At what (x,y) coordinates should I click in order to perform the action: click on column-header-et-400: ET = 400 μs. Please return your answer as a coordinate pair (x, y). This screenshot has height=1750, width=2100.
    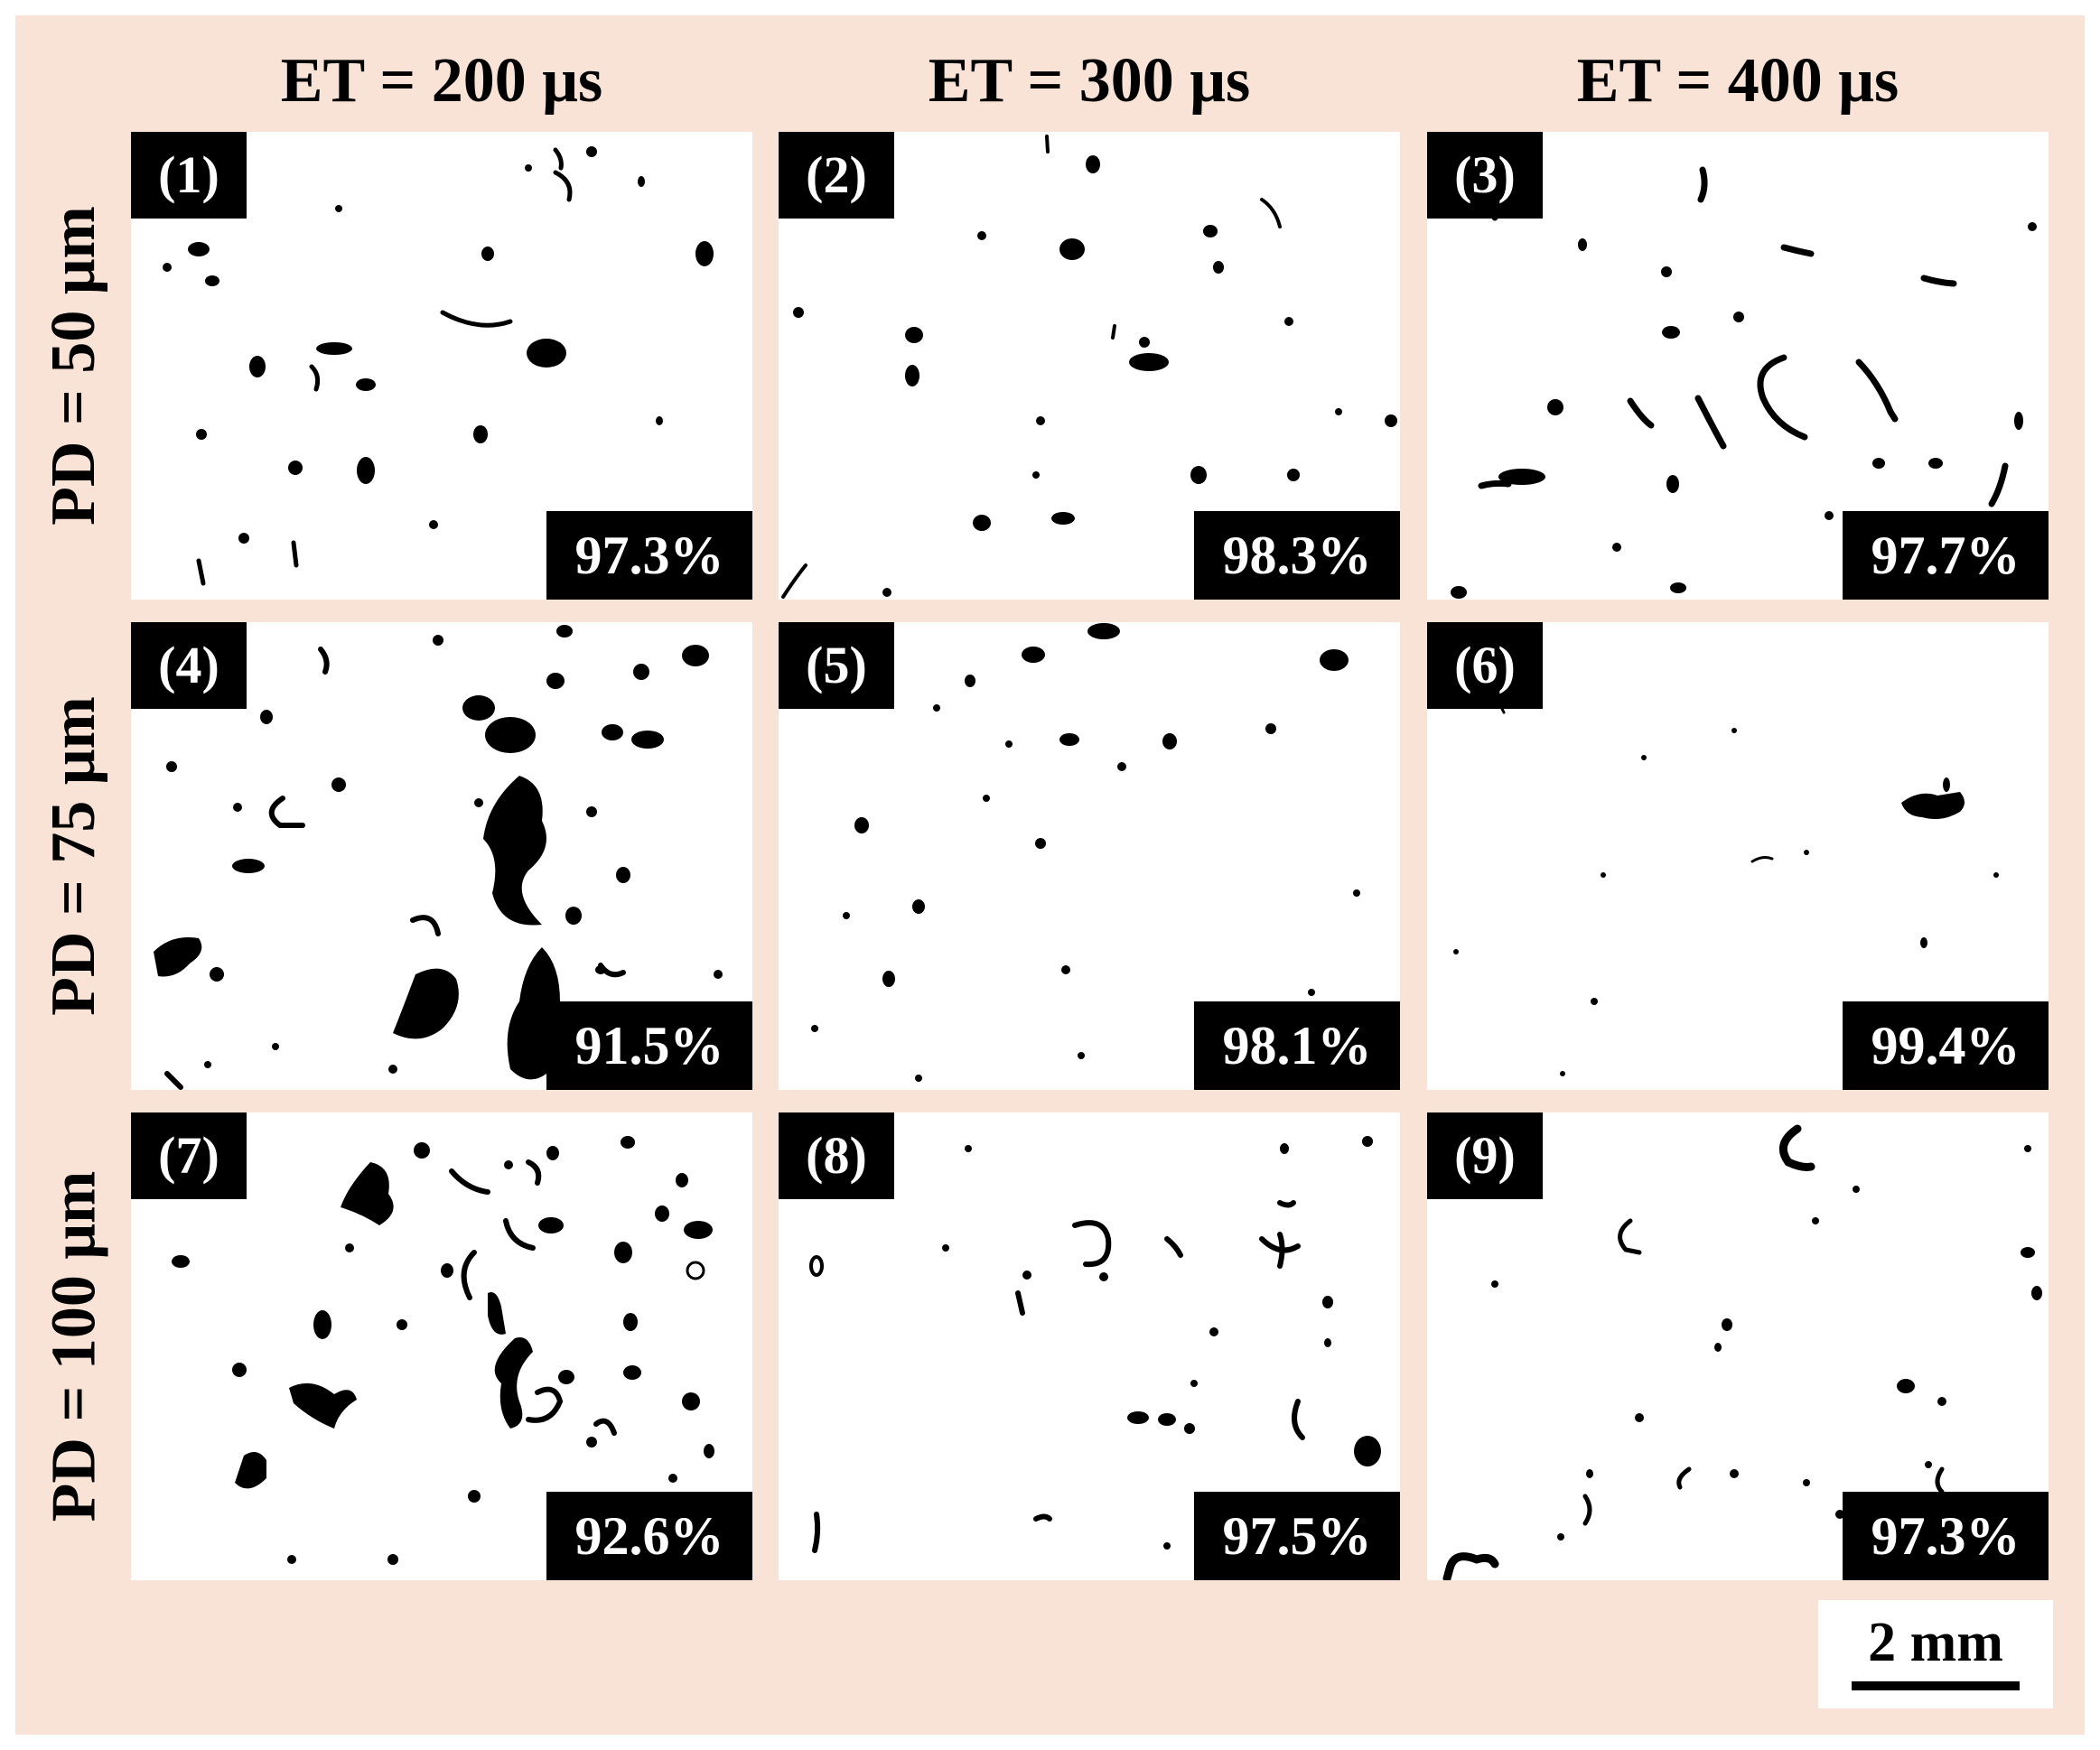
    Looking at the image, I should click on (1737, 81).